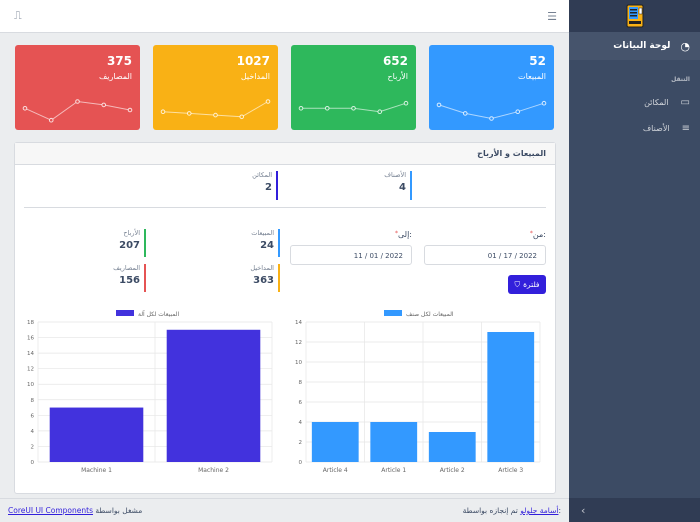  Describe the element at coordinates (634, 510) in the screenshot. I see `sidebar-minimize-button: ‹` at that location.